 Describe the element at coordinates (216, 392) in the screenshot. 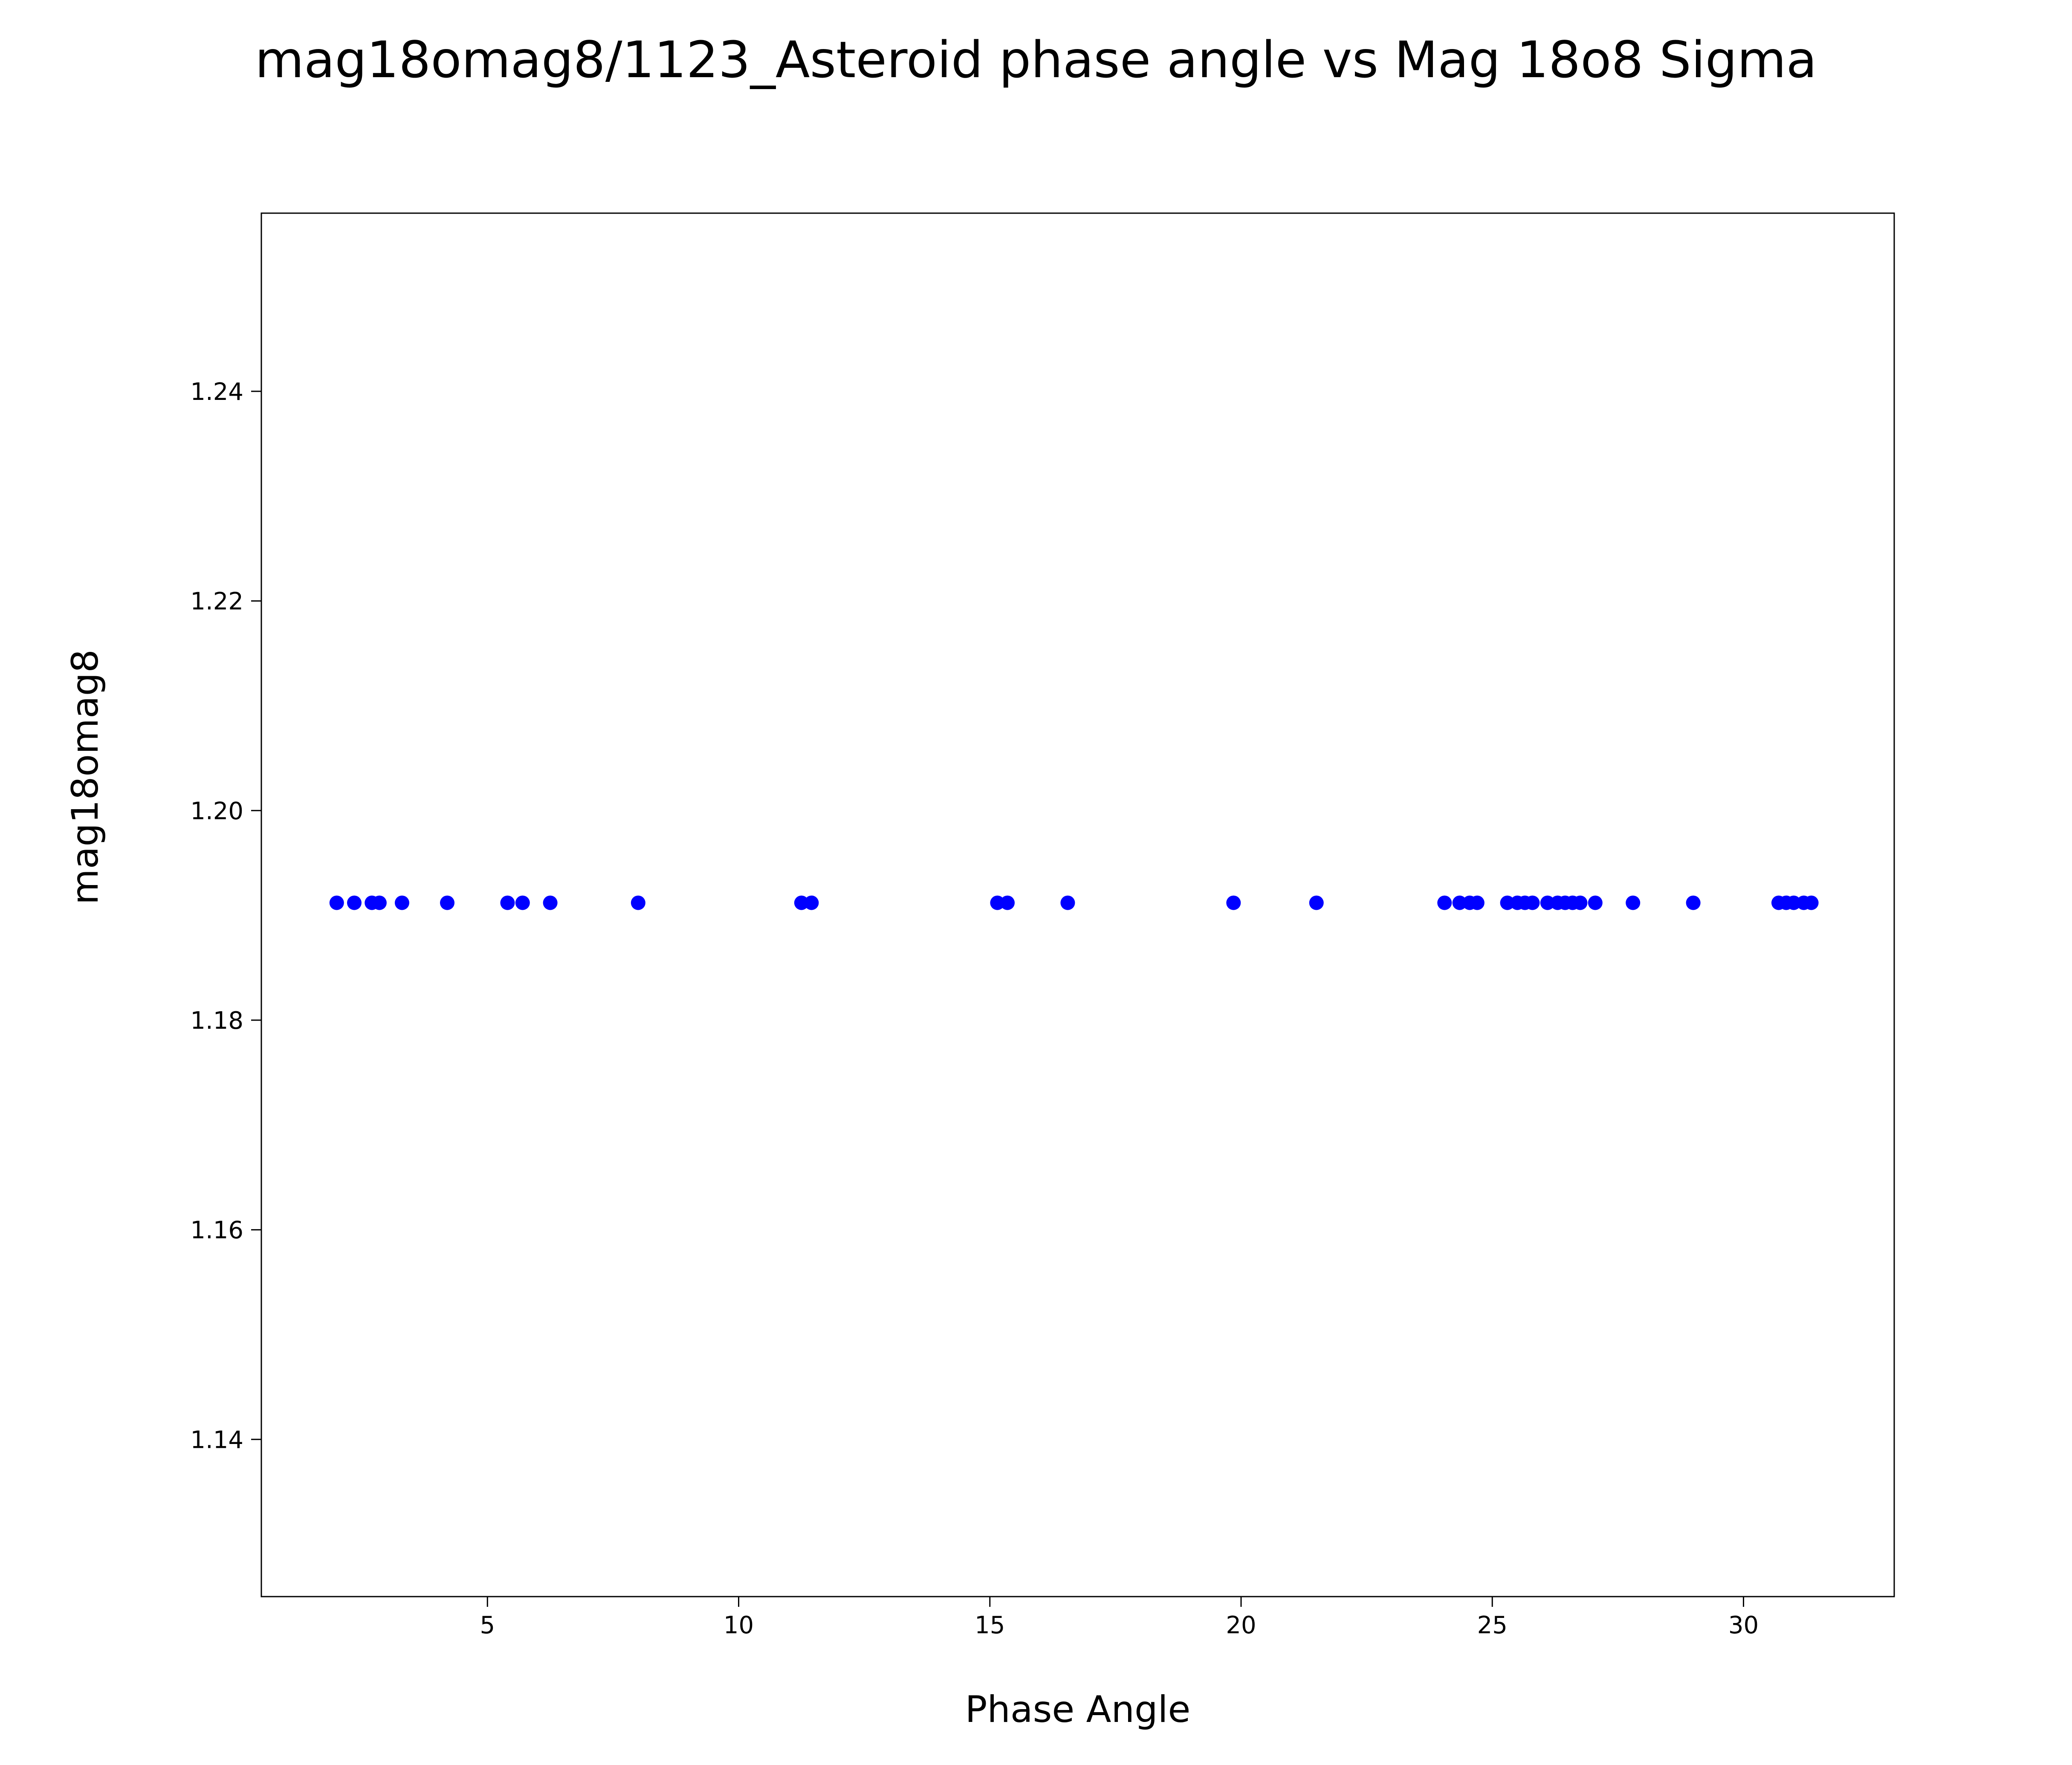

I see `y-tick-label: 1.24` at that location.